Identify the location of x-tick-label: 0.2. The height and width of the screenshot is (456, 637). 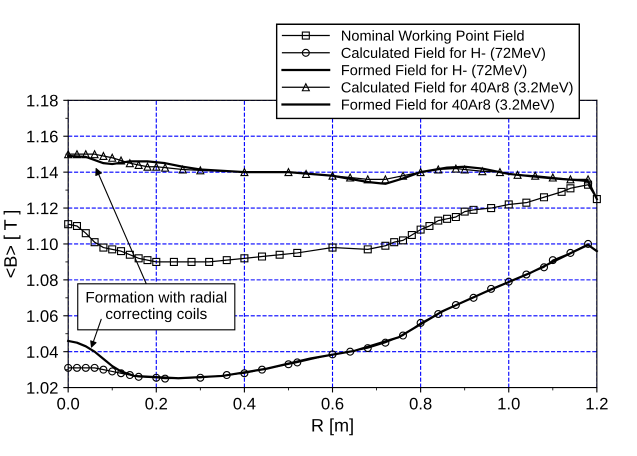
(156, 404).